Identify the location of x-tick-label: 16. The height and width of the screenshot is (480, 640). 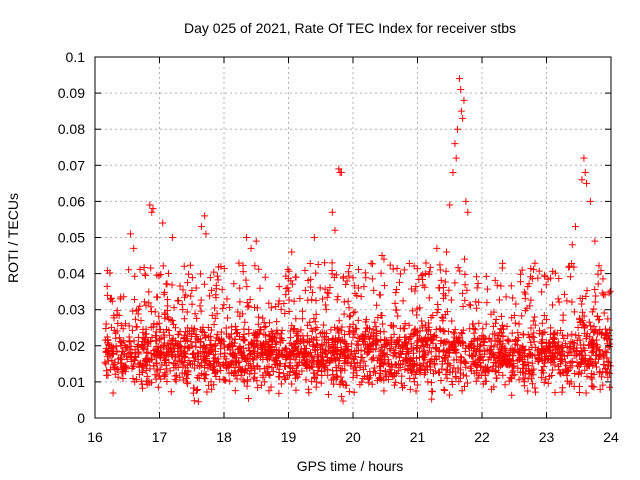
(95, 437).